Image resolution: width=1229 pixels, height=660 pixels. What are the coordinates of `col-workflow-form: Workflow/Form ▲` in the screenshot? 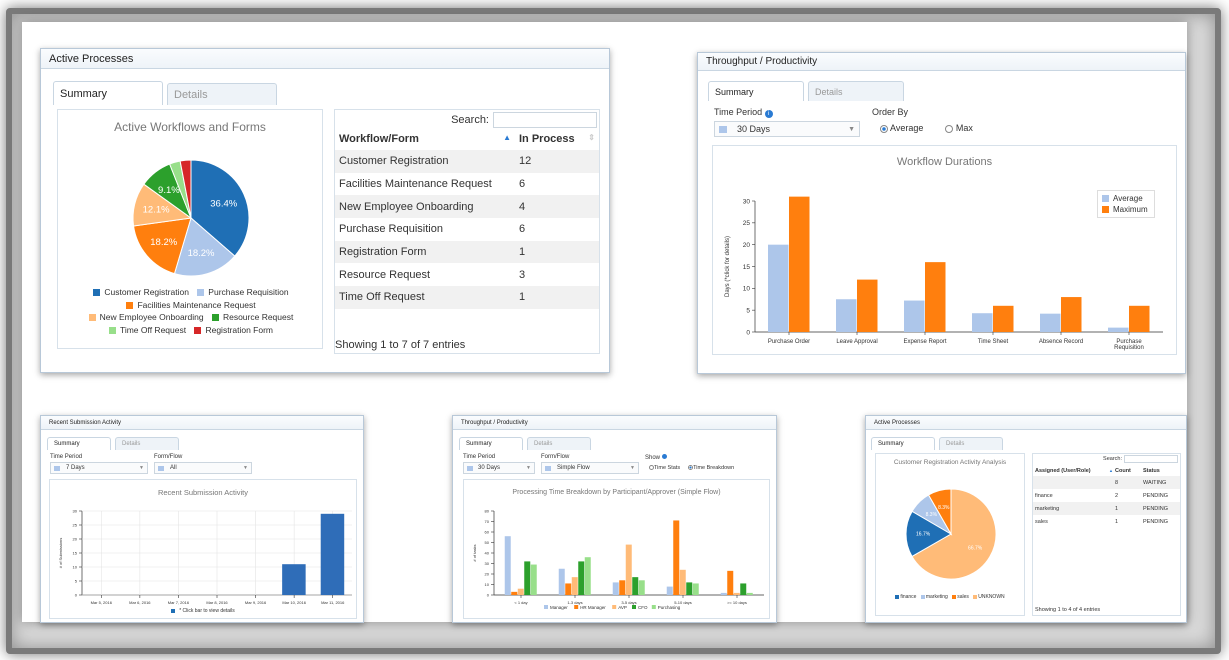 It's located at (425, 139).